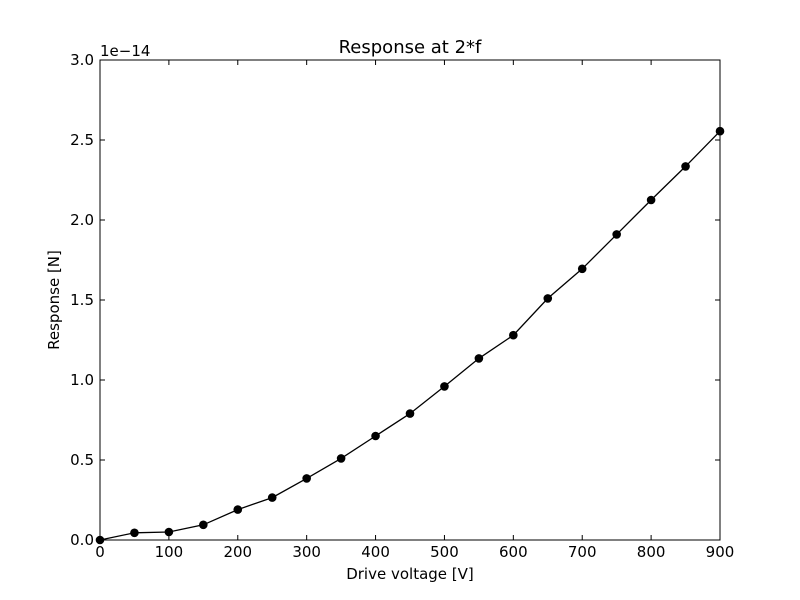  Describe the element at coordinates (82, 540) in the screenshot. I see `y-tick-label: 0.0` at that location.